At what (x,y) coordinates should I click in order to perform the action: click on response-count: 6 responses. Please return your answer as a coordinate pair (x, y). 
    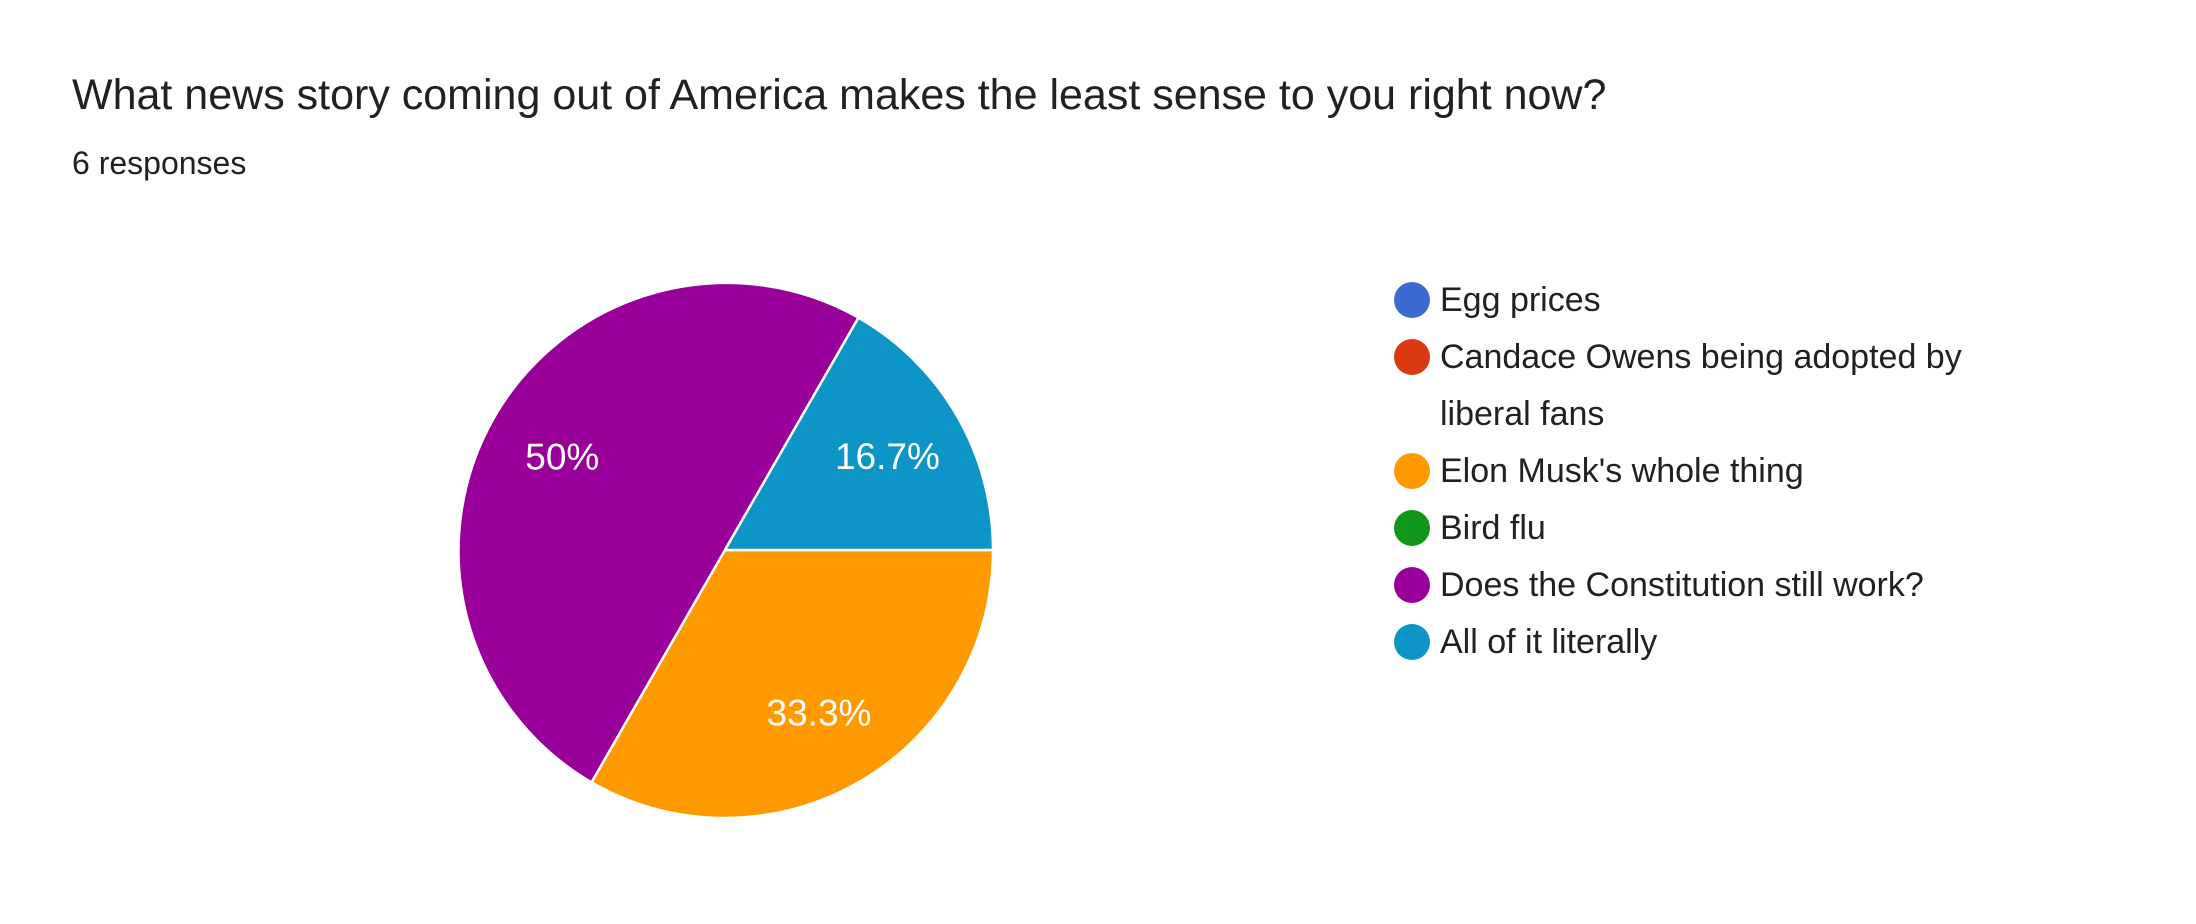
    Looking at the image, I should click on (159, 163).